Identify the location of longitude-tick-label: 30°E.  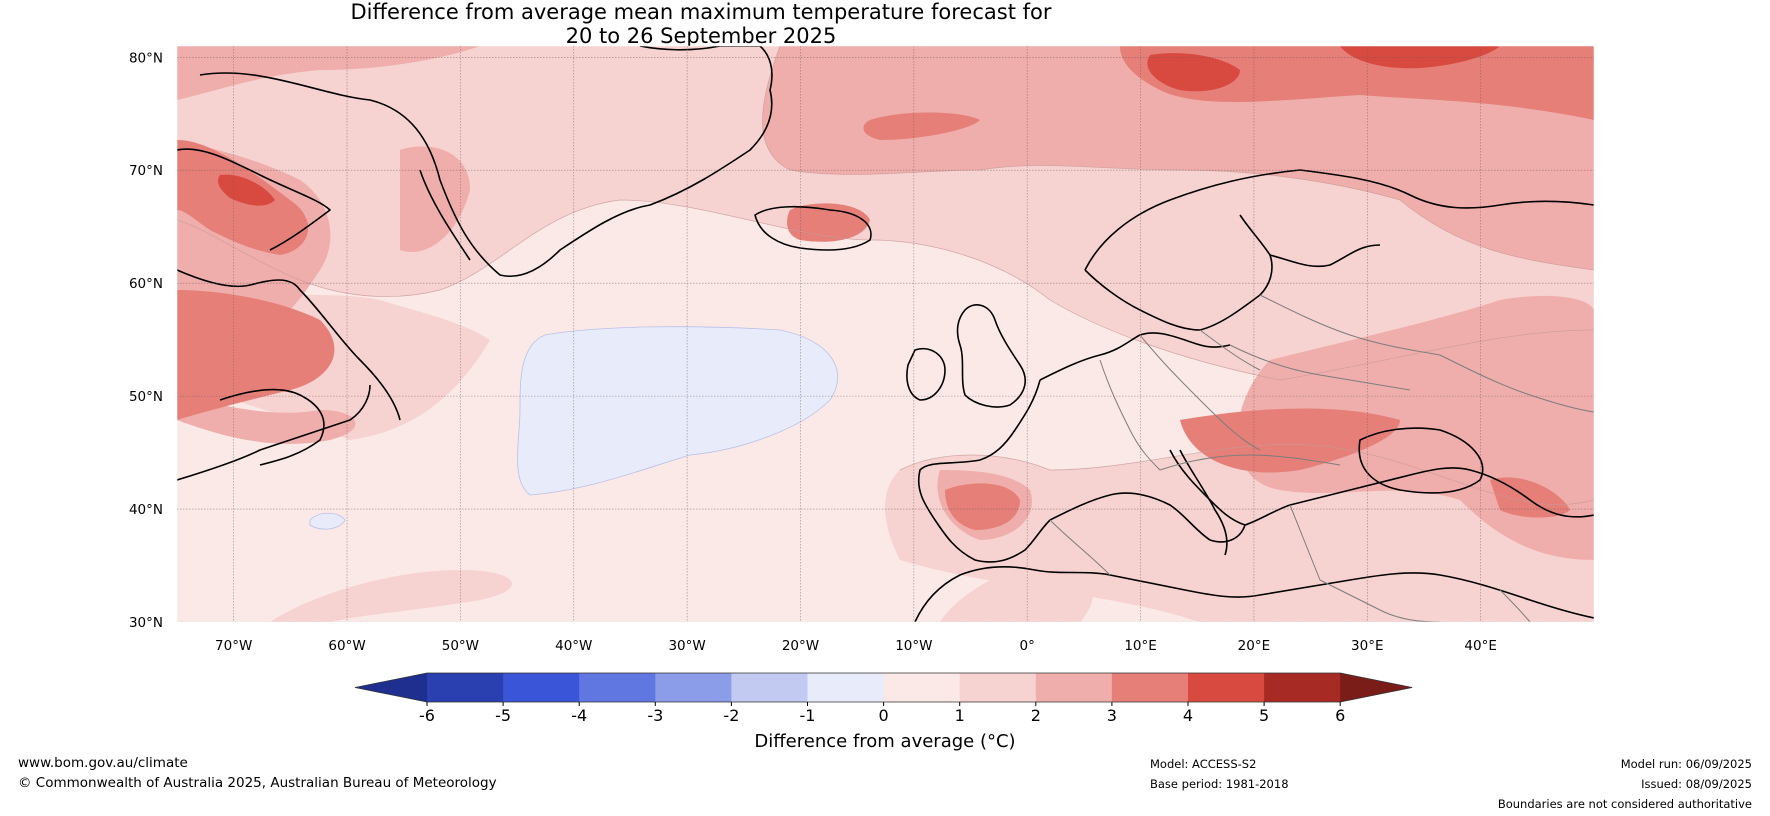
(1367, 646).